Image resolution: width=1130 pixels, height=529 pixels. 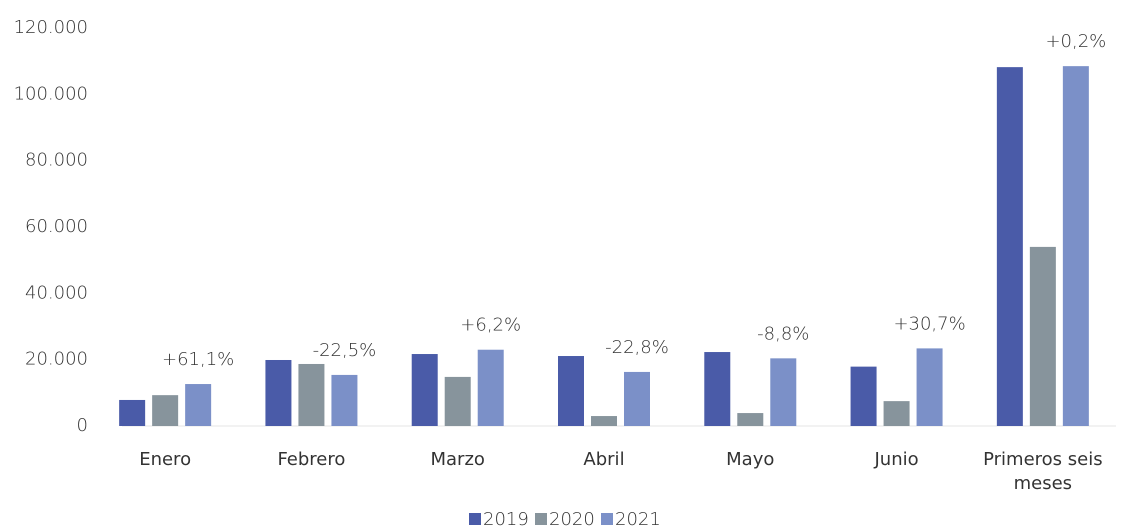 I want to click on x-tick-label: Marzo, so click(x=457, y=459).